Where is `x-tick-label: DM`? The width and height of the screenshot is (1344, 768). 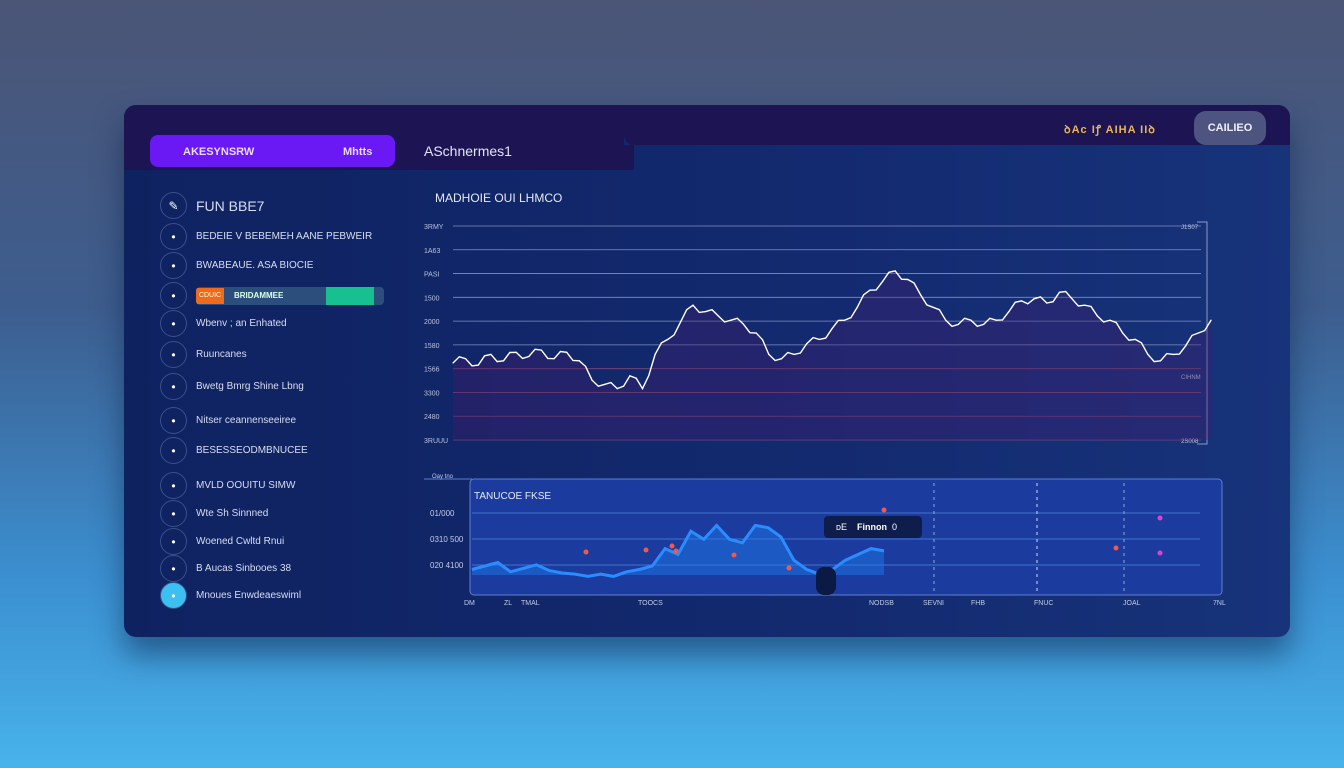
x-tick-label: DM is located at coordinates (469, 603).